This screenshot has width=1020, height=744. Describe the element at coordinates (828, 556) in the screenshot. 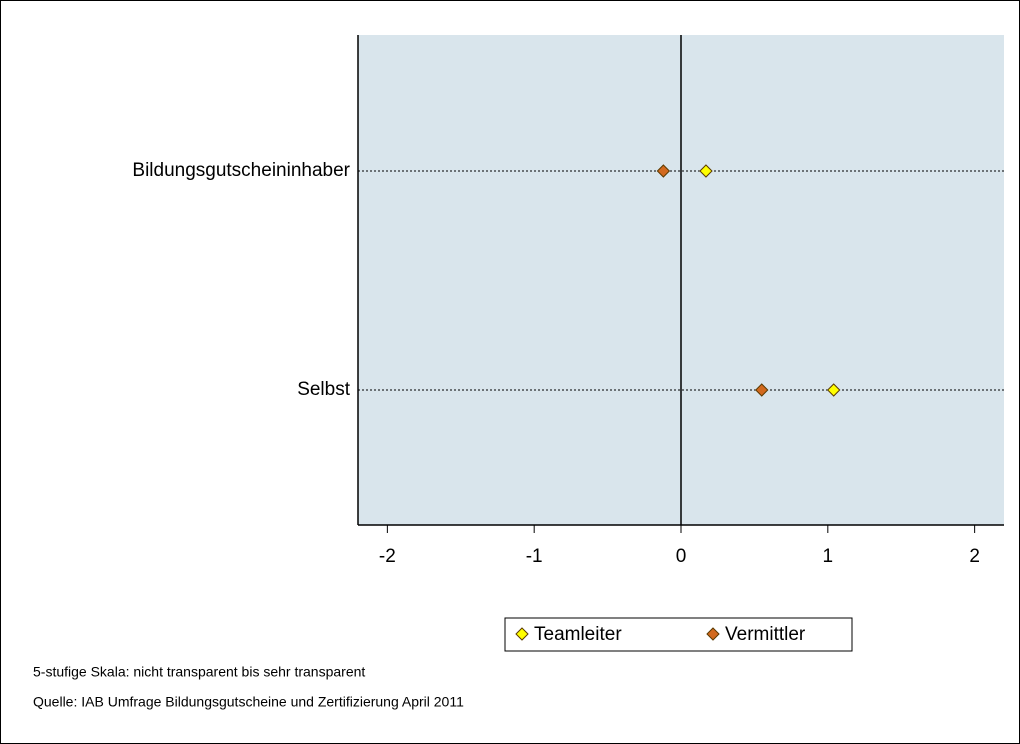

I see `x-tick-label: 1` at that location.